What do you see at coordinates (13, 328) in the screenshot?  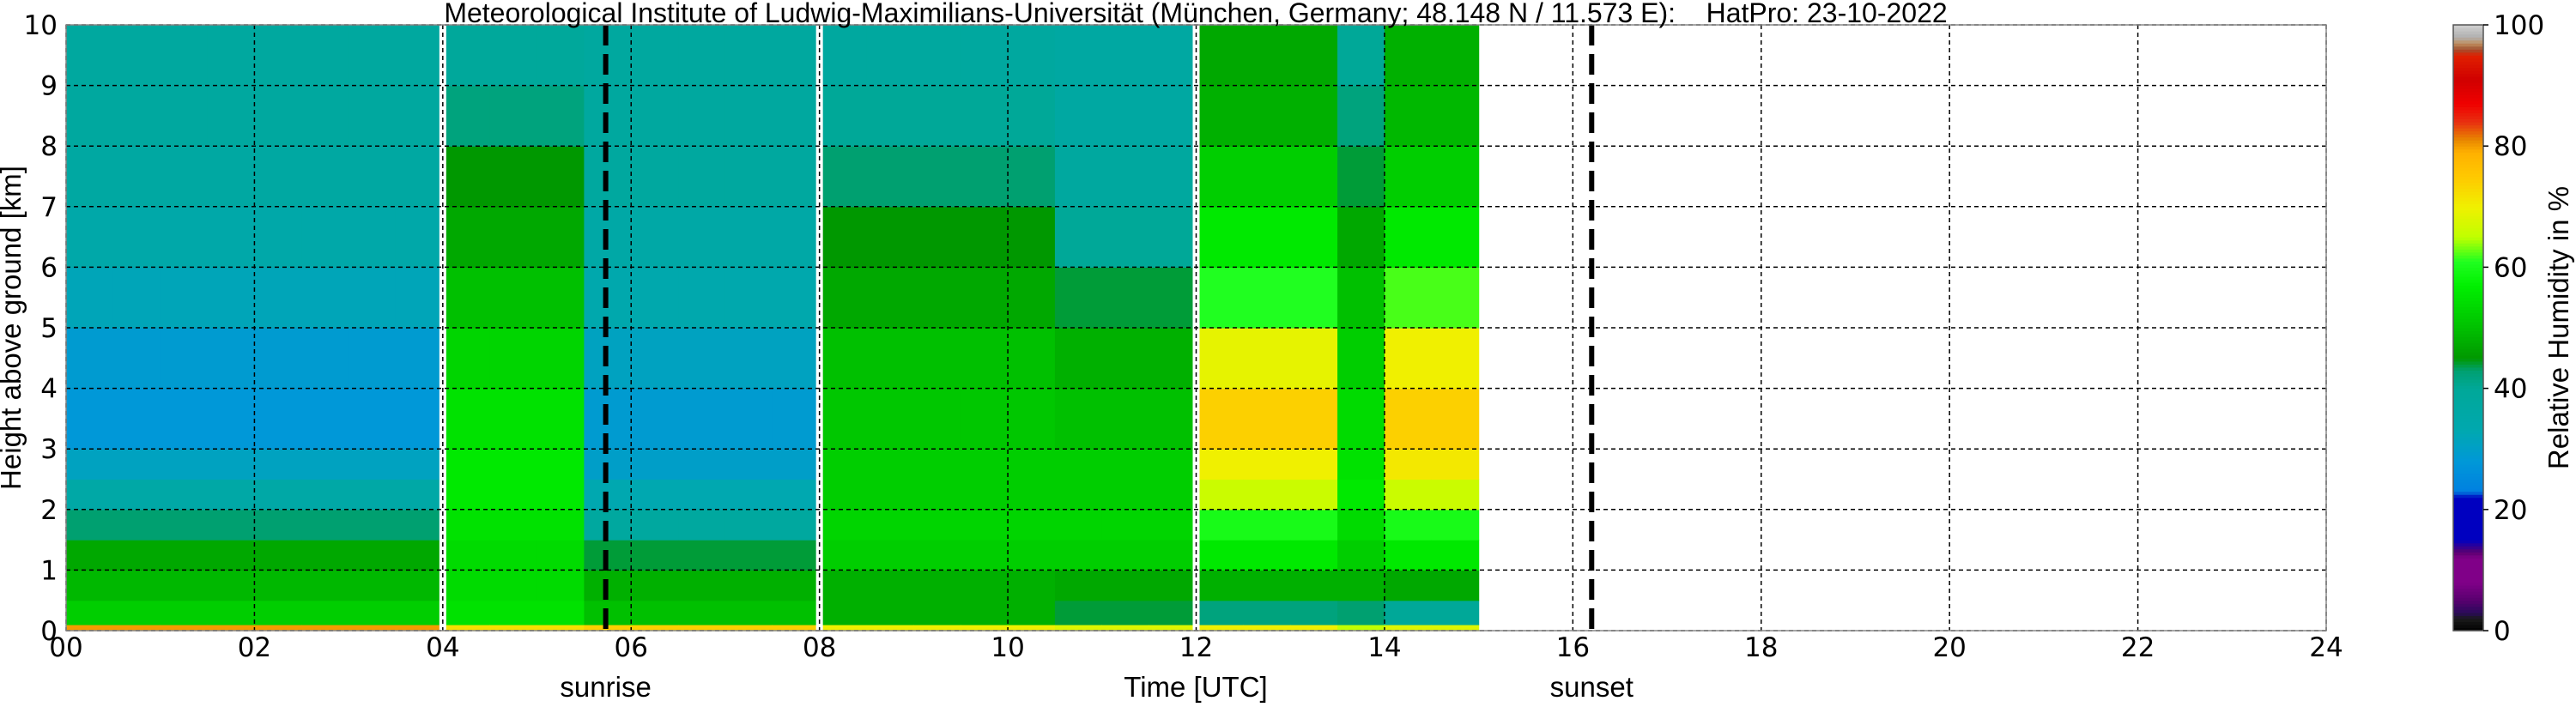 I see `y-axis-label: Height above ground [km]` at bounding box center [13, 328].